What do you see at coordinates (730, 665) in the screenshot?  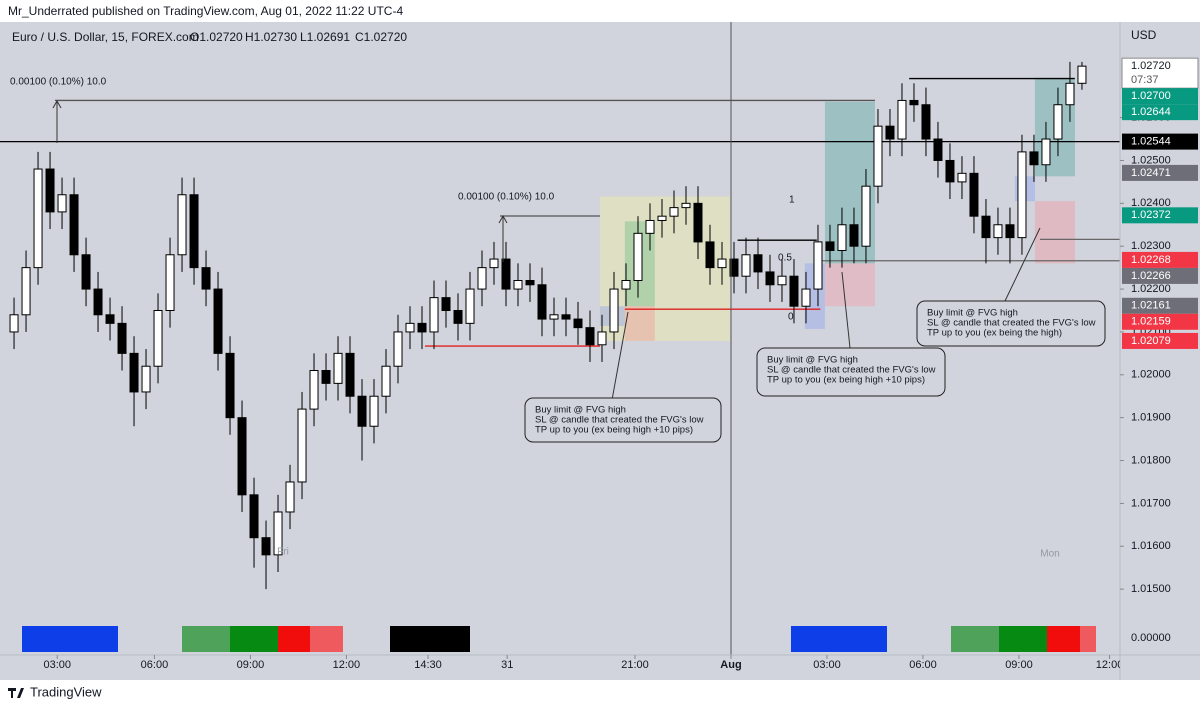 I see `x-tick-label: Aug` at bounding box center [730, 665].